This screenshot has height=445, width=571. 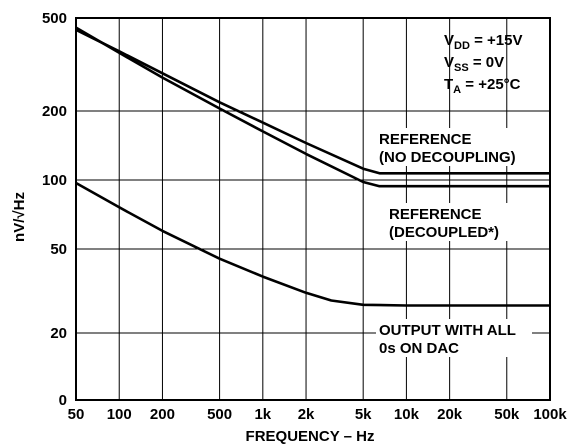 I want to click on y-tick-label: 100, so click(x=54, y=180).